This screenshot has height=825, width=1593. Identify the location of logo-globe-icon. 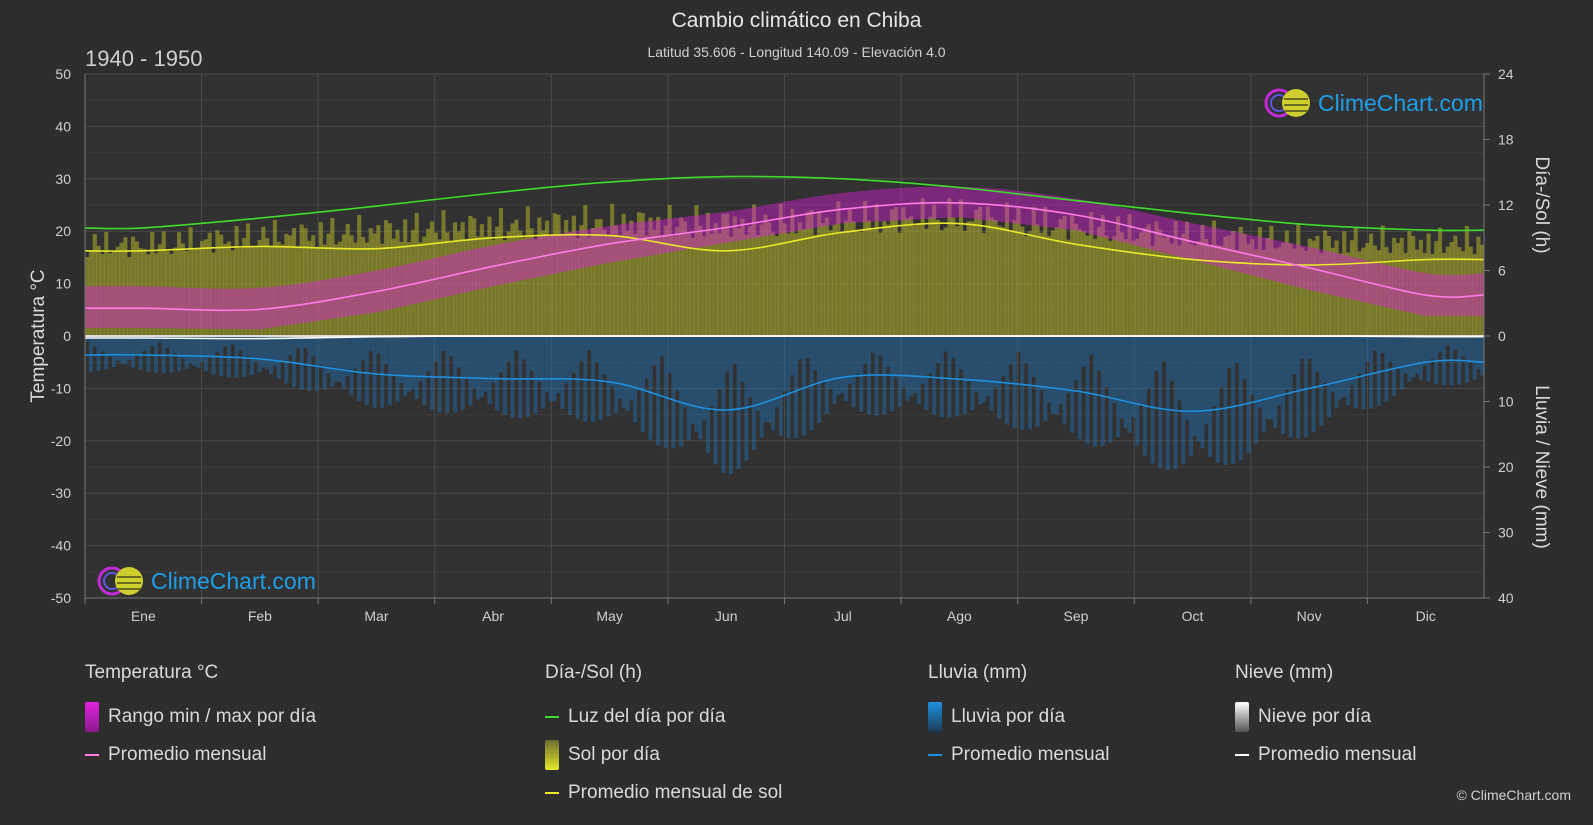
(120, 581).